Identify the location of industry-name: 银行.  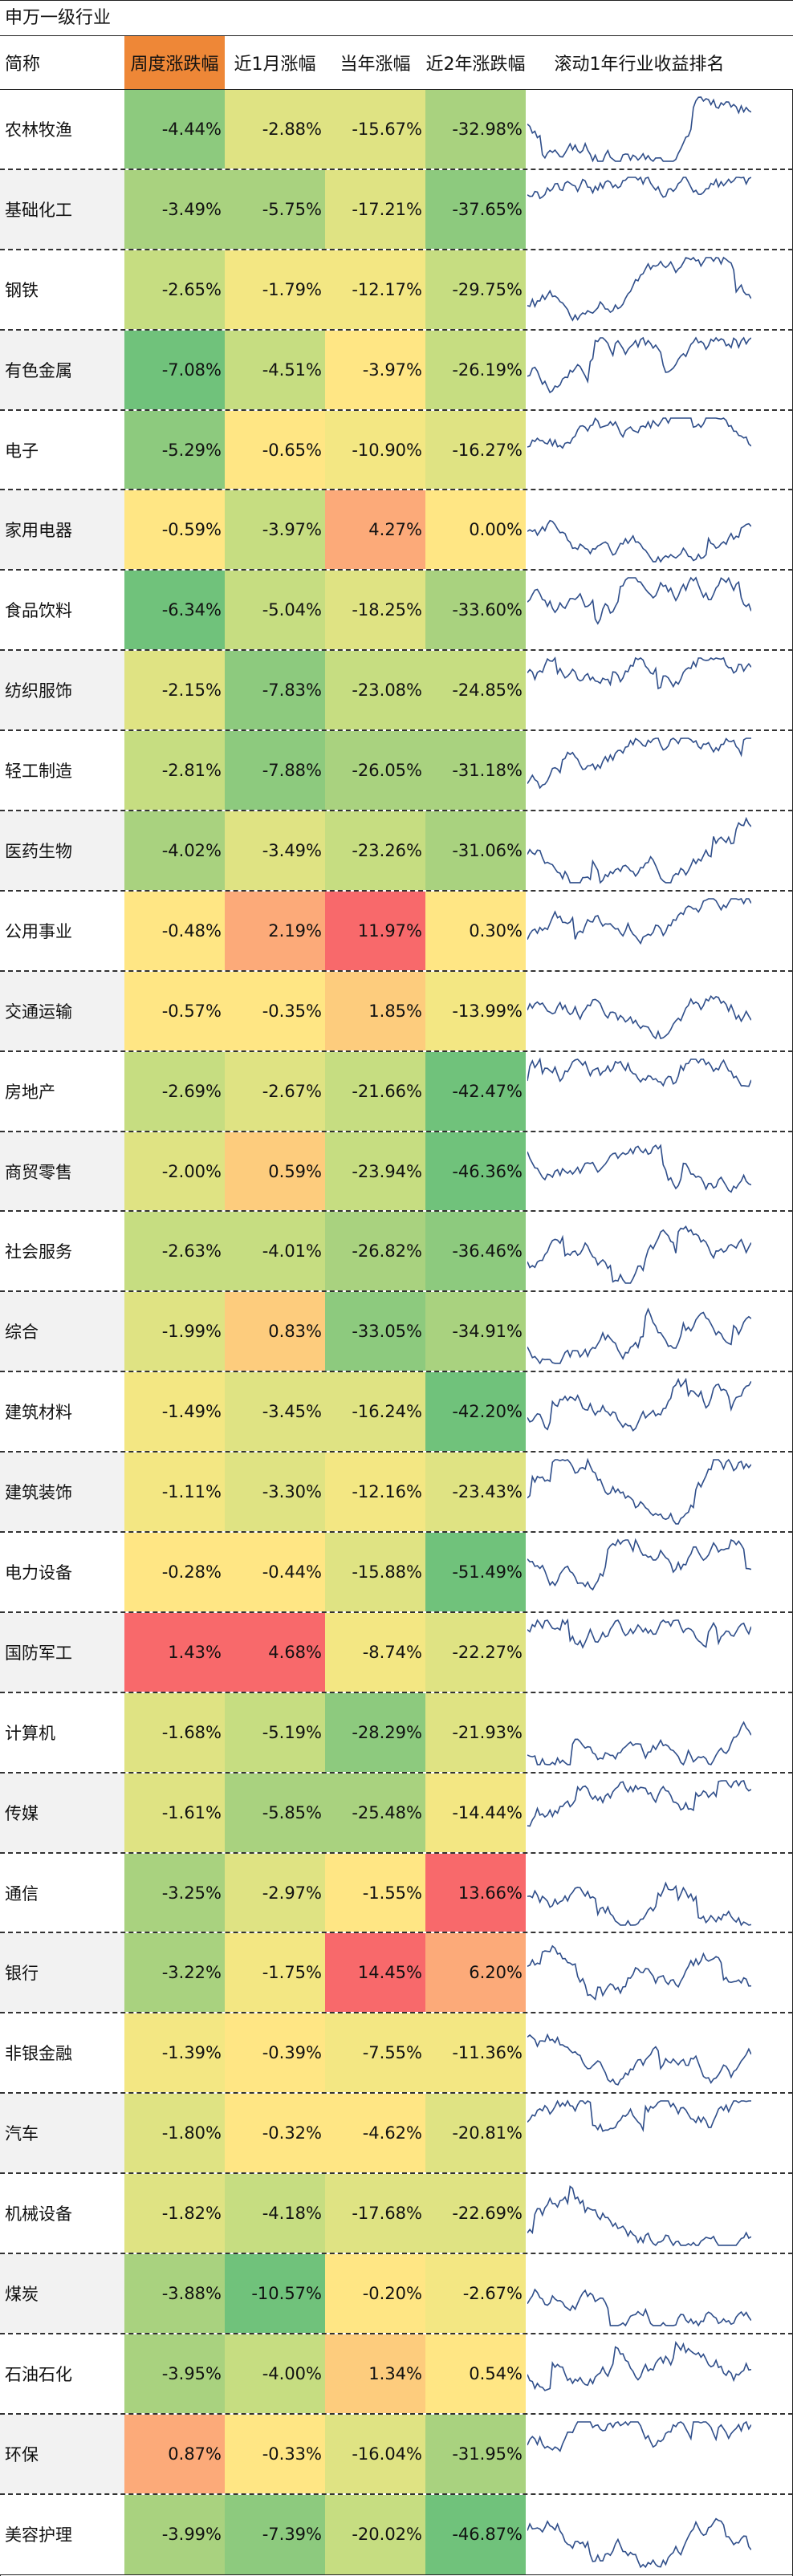
(62, 1973).